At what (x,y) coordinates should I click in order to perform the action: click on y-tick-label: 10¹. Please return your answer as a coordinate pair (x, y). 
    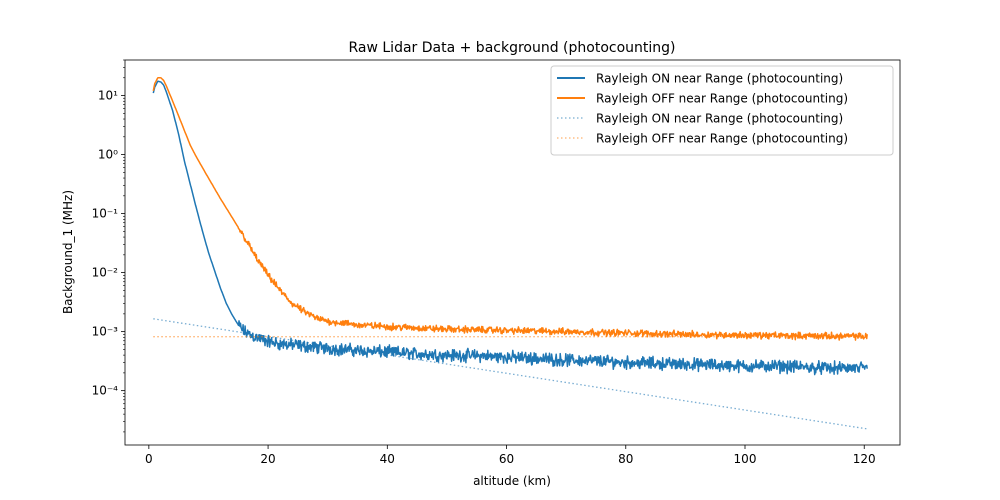
    Looking at the image, I should click on (108, 96).